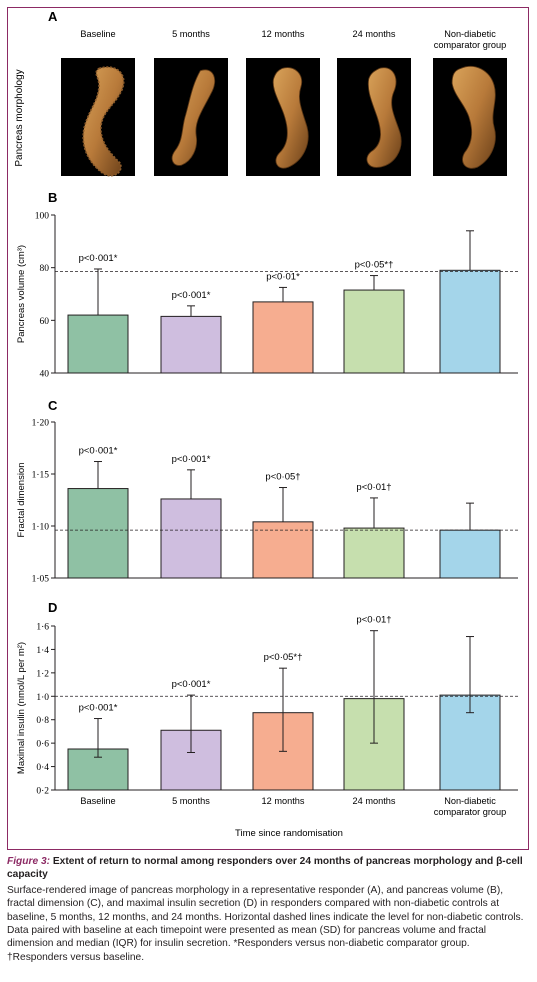 The width and height of the screenshot is (537, 982). Describe the element at coordinates (97, 801) in the screenshot. I see `x-tick-label: Baseline` at that location.